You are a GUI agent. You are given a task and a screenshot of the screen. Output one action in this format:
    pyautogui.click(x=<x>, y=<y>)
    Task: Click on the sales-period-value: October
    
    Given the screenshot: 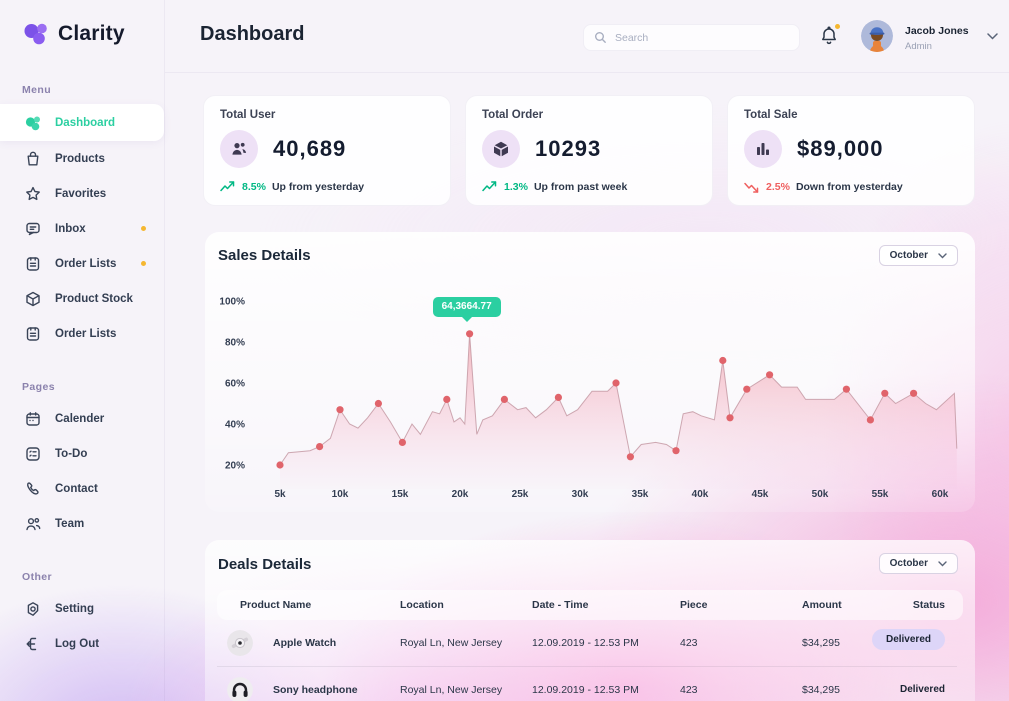 What is the action you would take?
    pyautogui.click(x=908, y=255)
    